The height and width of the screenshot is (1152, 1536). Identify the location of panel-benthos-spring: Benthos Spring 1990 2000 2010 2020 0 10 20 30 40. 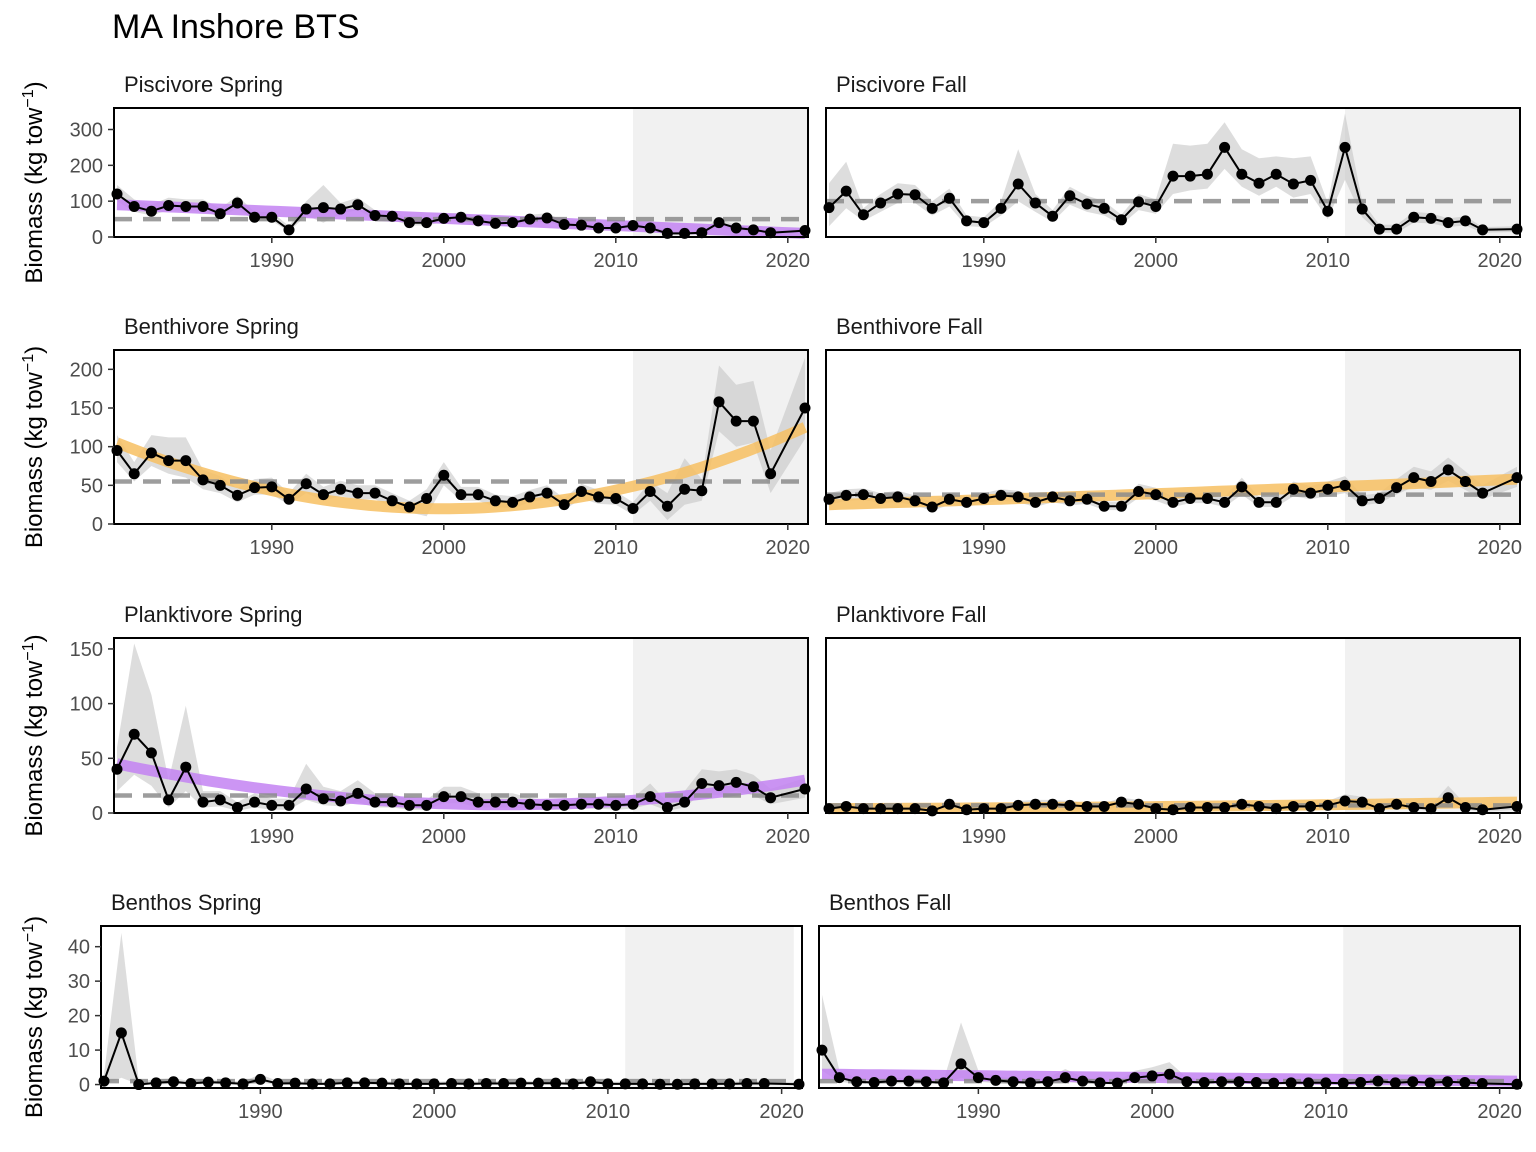
(436, 1006).